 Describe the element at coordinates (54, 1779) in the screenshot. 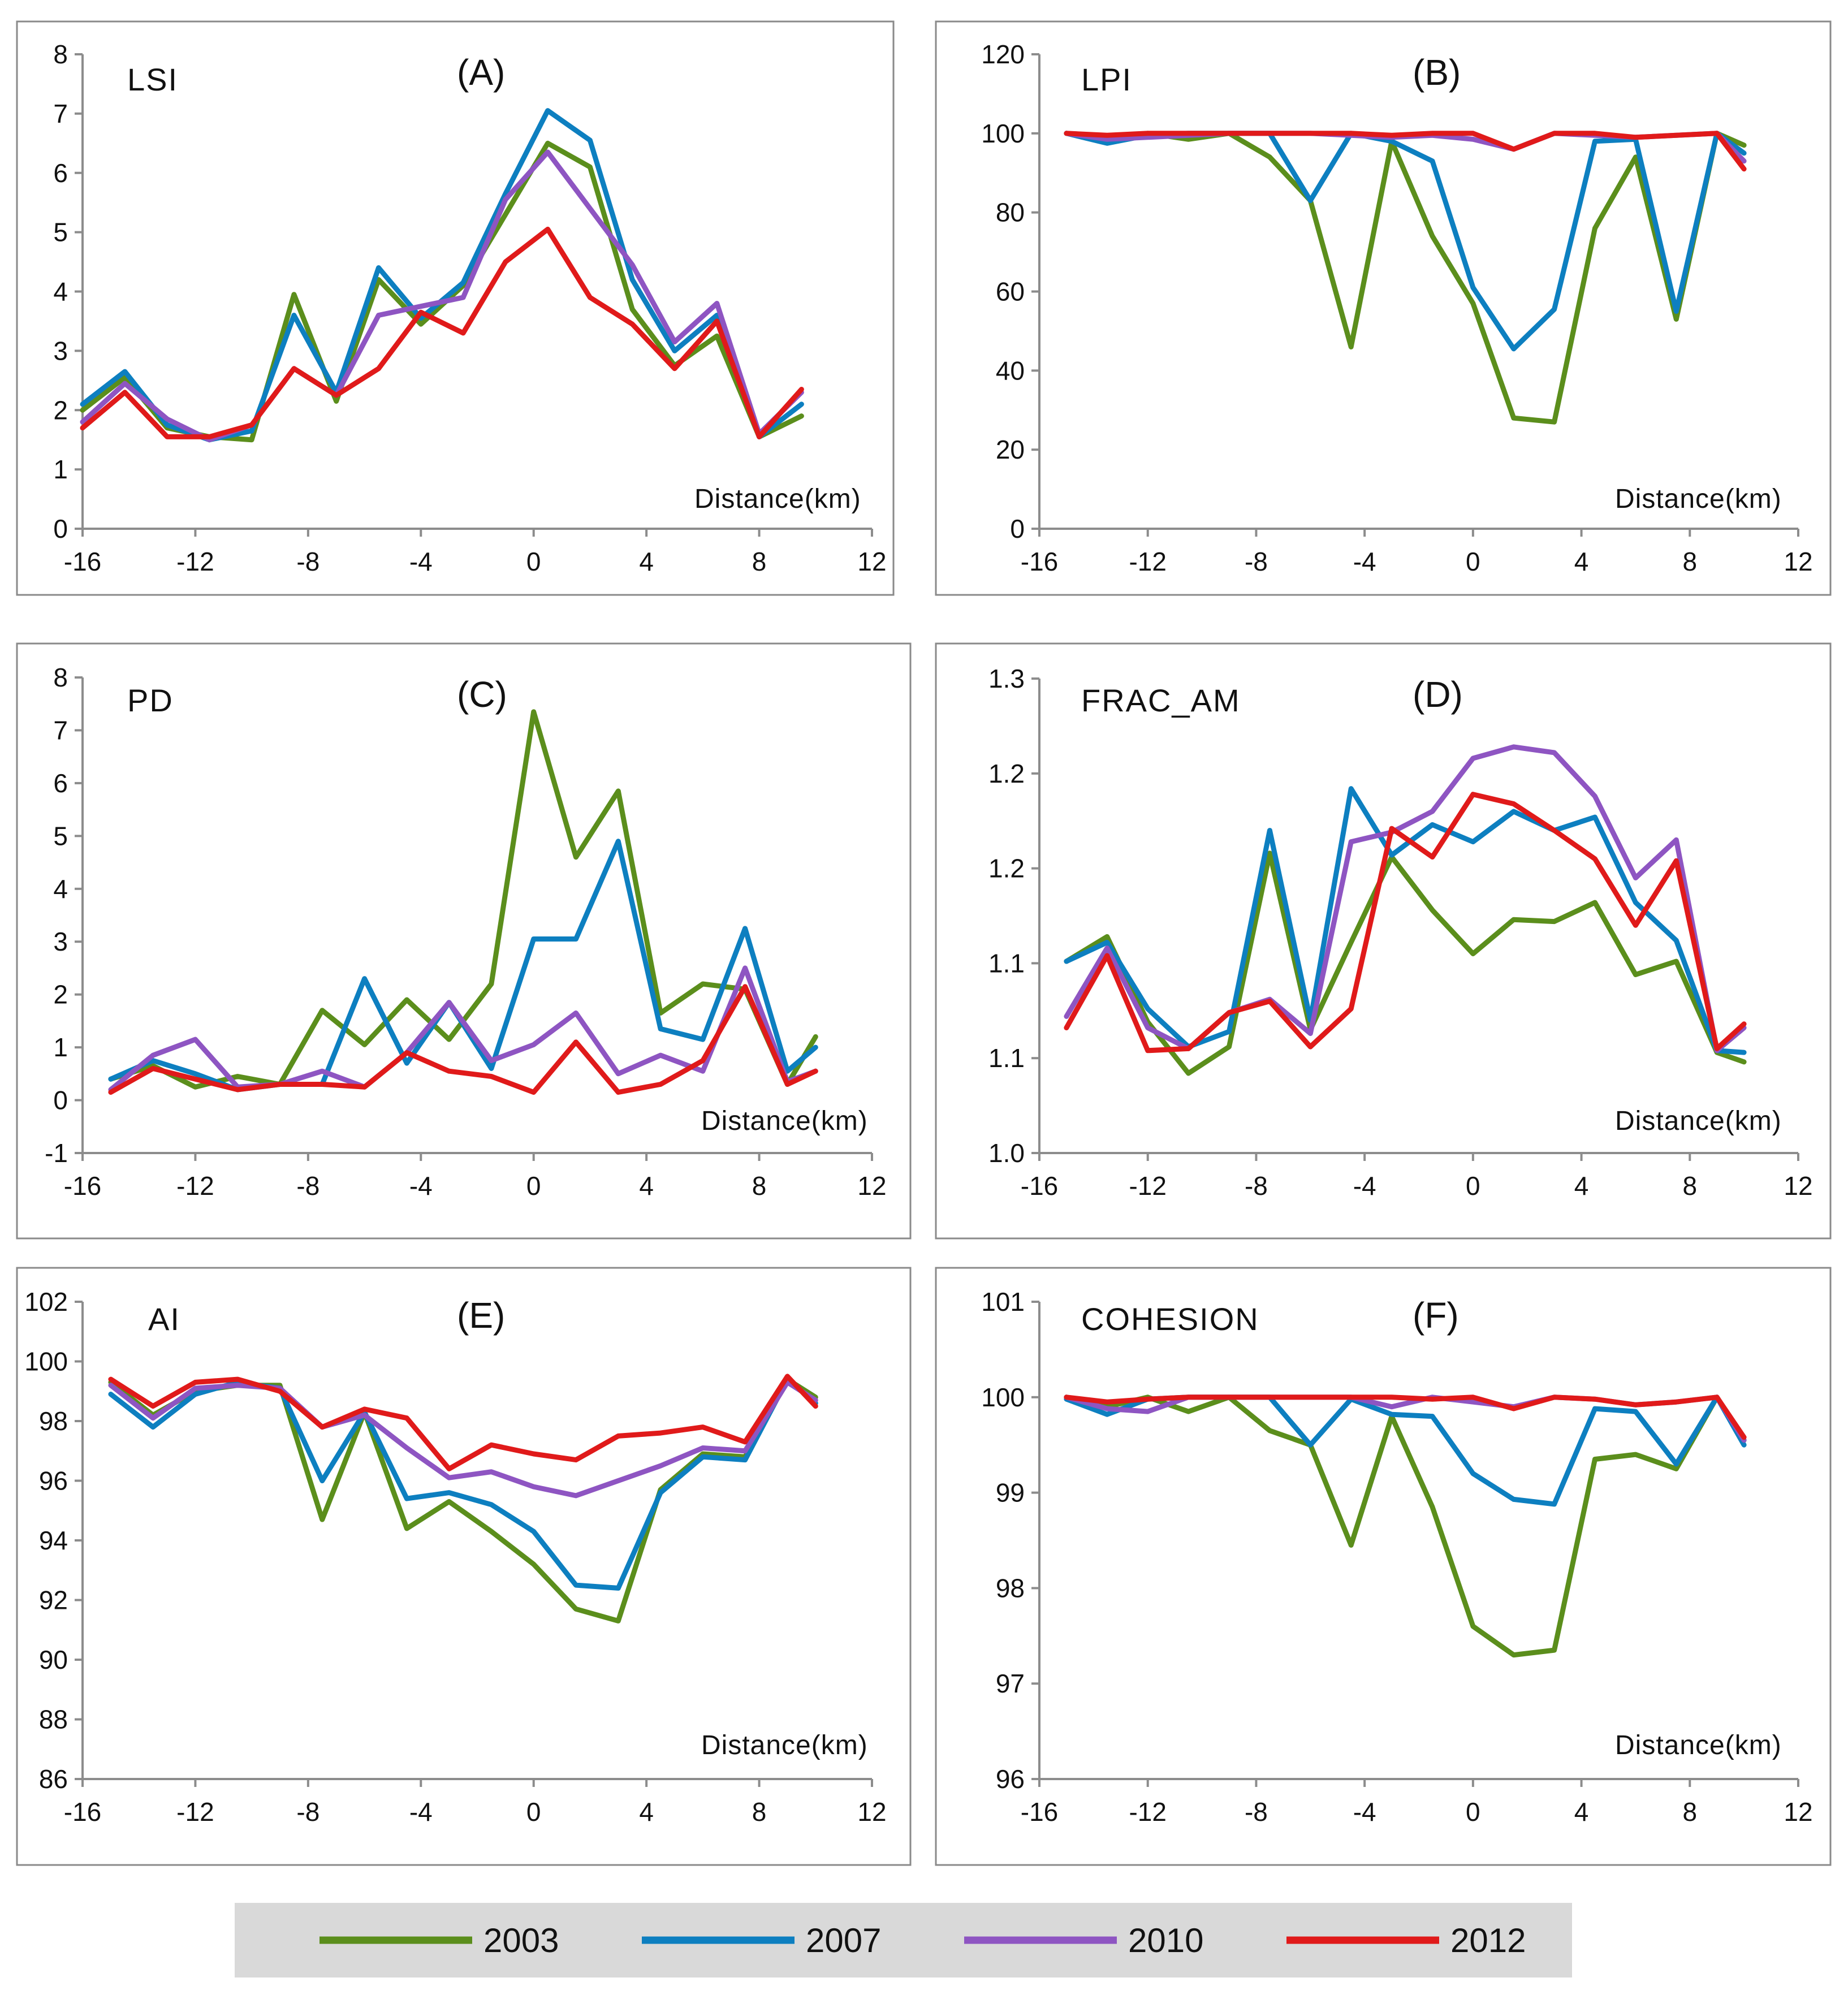

I see `y-tick-label: 86` at that location.